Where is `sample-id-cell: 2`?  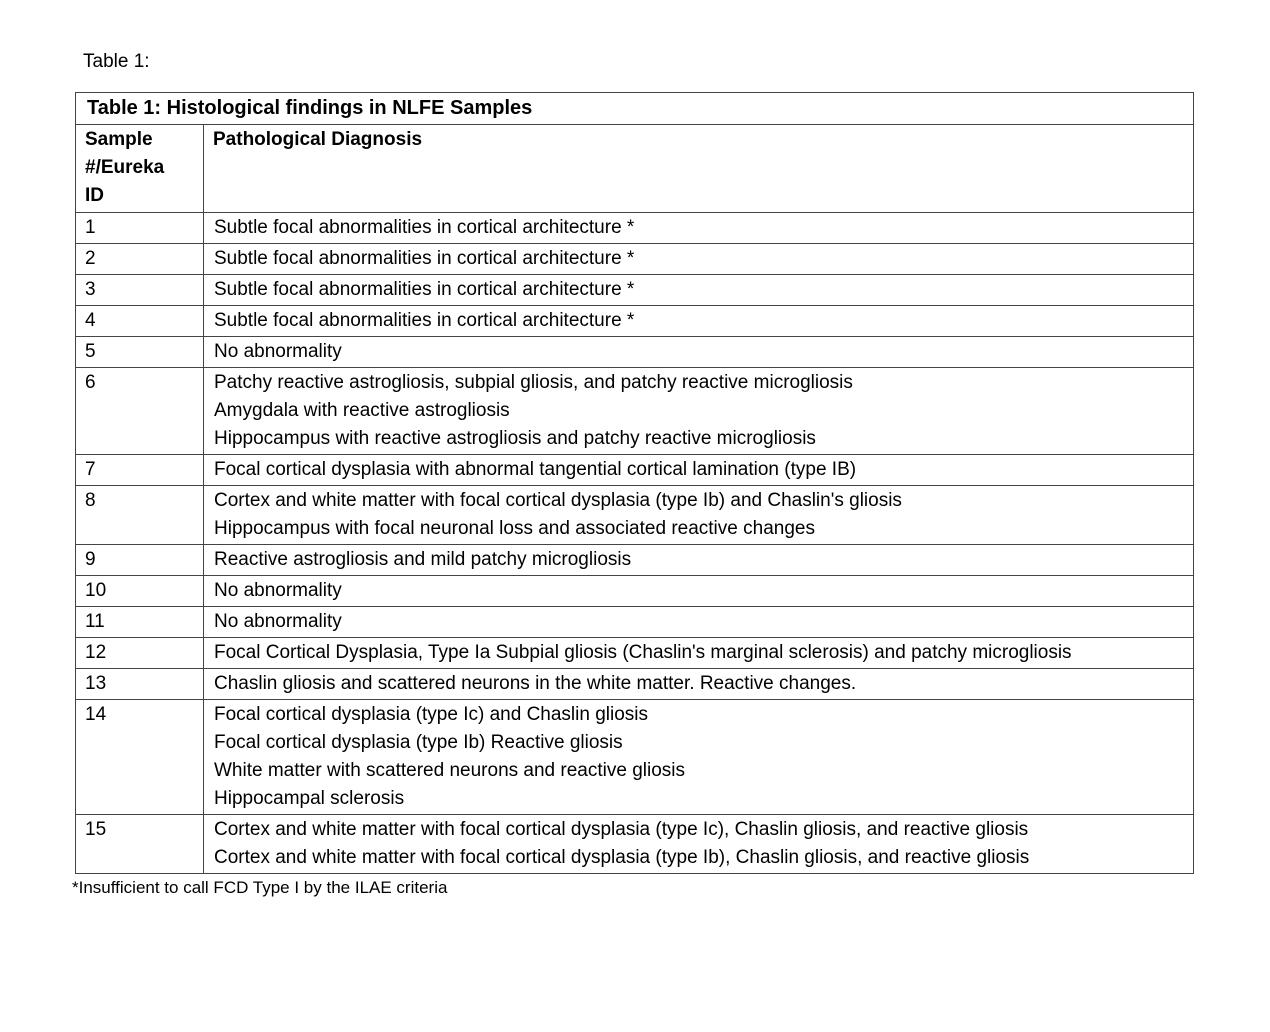
sample-id-cell: 2 is located at coordinates (139, 259).